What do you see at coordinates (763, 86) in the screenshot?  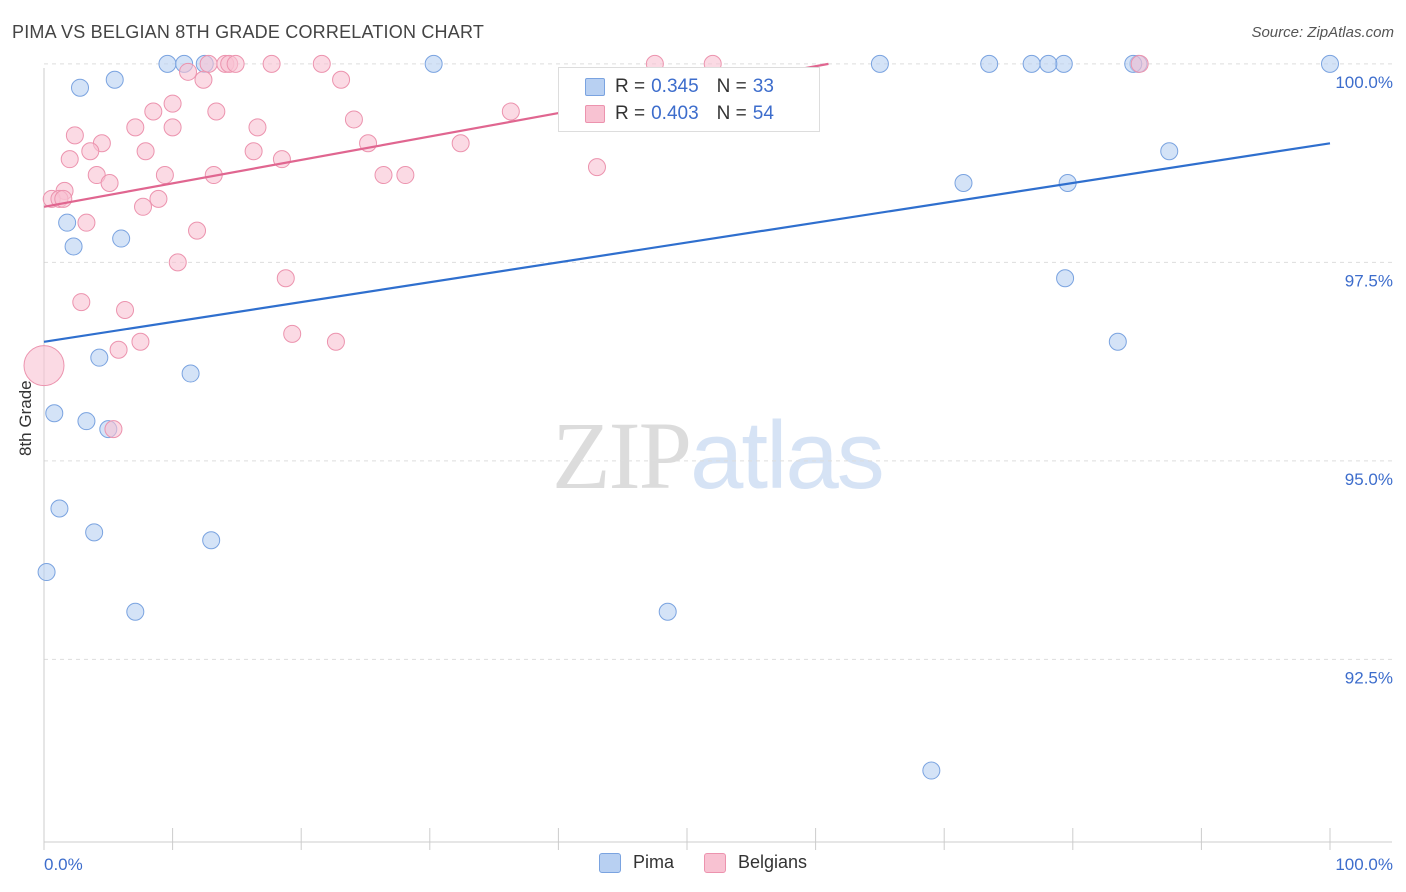 I see `pima-n-value: 33` at bounding box center [763, 86].